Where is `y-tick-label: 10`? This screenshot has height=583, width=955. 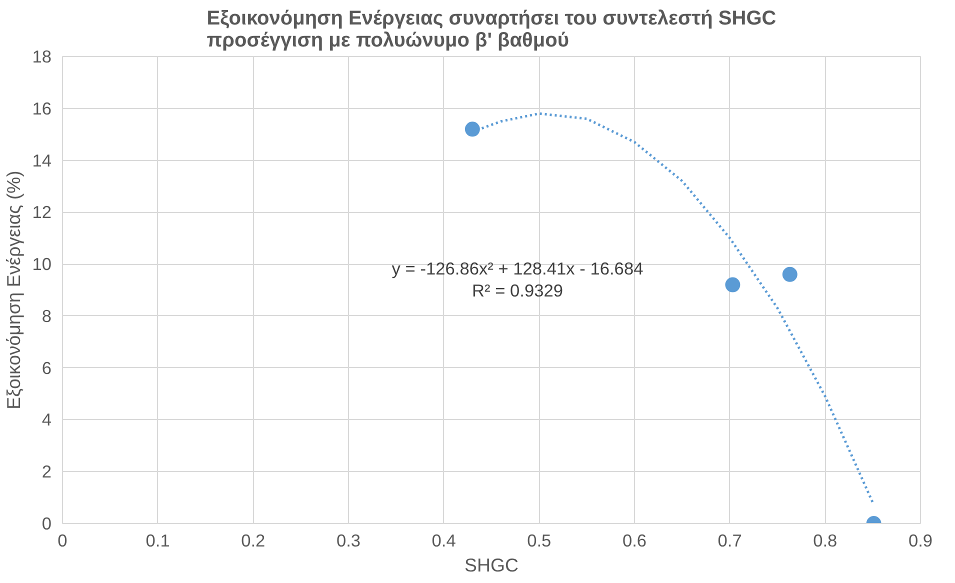 y-tick-label: 10 is located at coordinates (42, 264).